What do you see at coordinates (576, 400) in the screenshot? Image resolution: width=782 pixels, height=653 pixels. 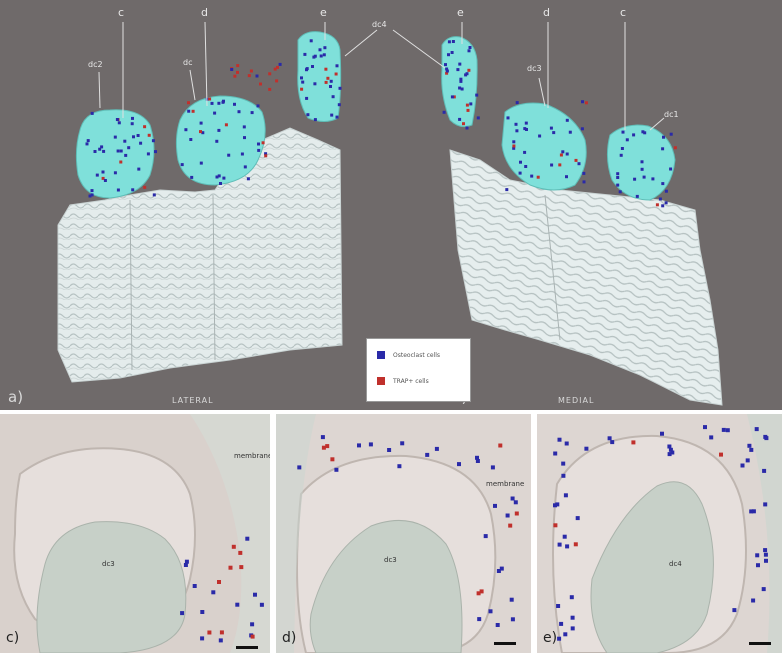 I see `panel-b-caption: MEDIAL` at bounding box center [576, 400].